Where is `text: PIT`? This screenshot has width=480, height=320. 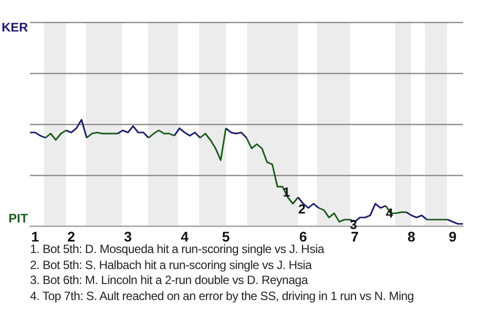 text: PIT is located at coordinates (18, 218).